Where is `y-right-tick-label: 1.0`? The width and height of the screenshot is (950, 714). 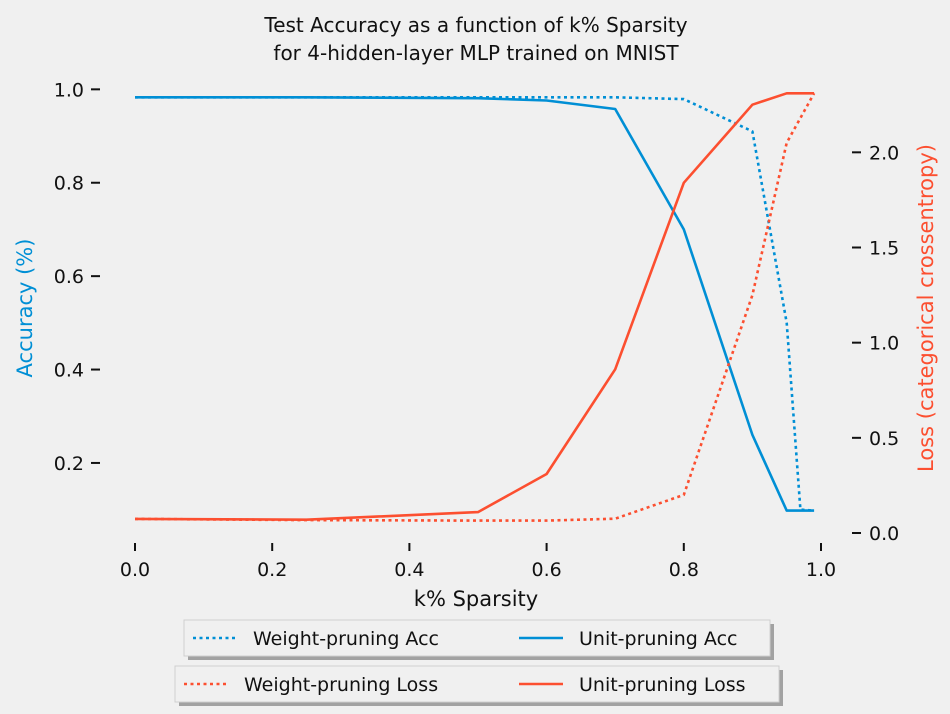
y-right-tick-label: 1.0 is located at coordinates (884, 344).